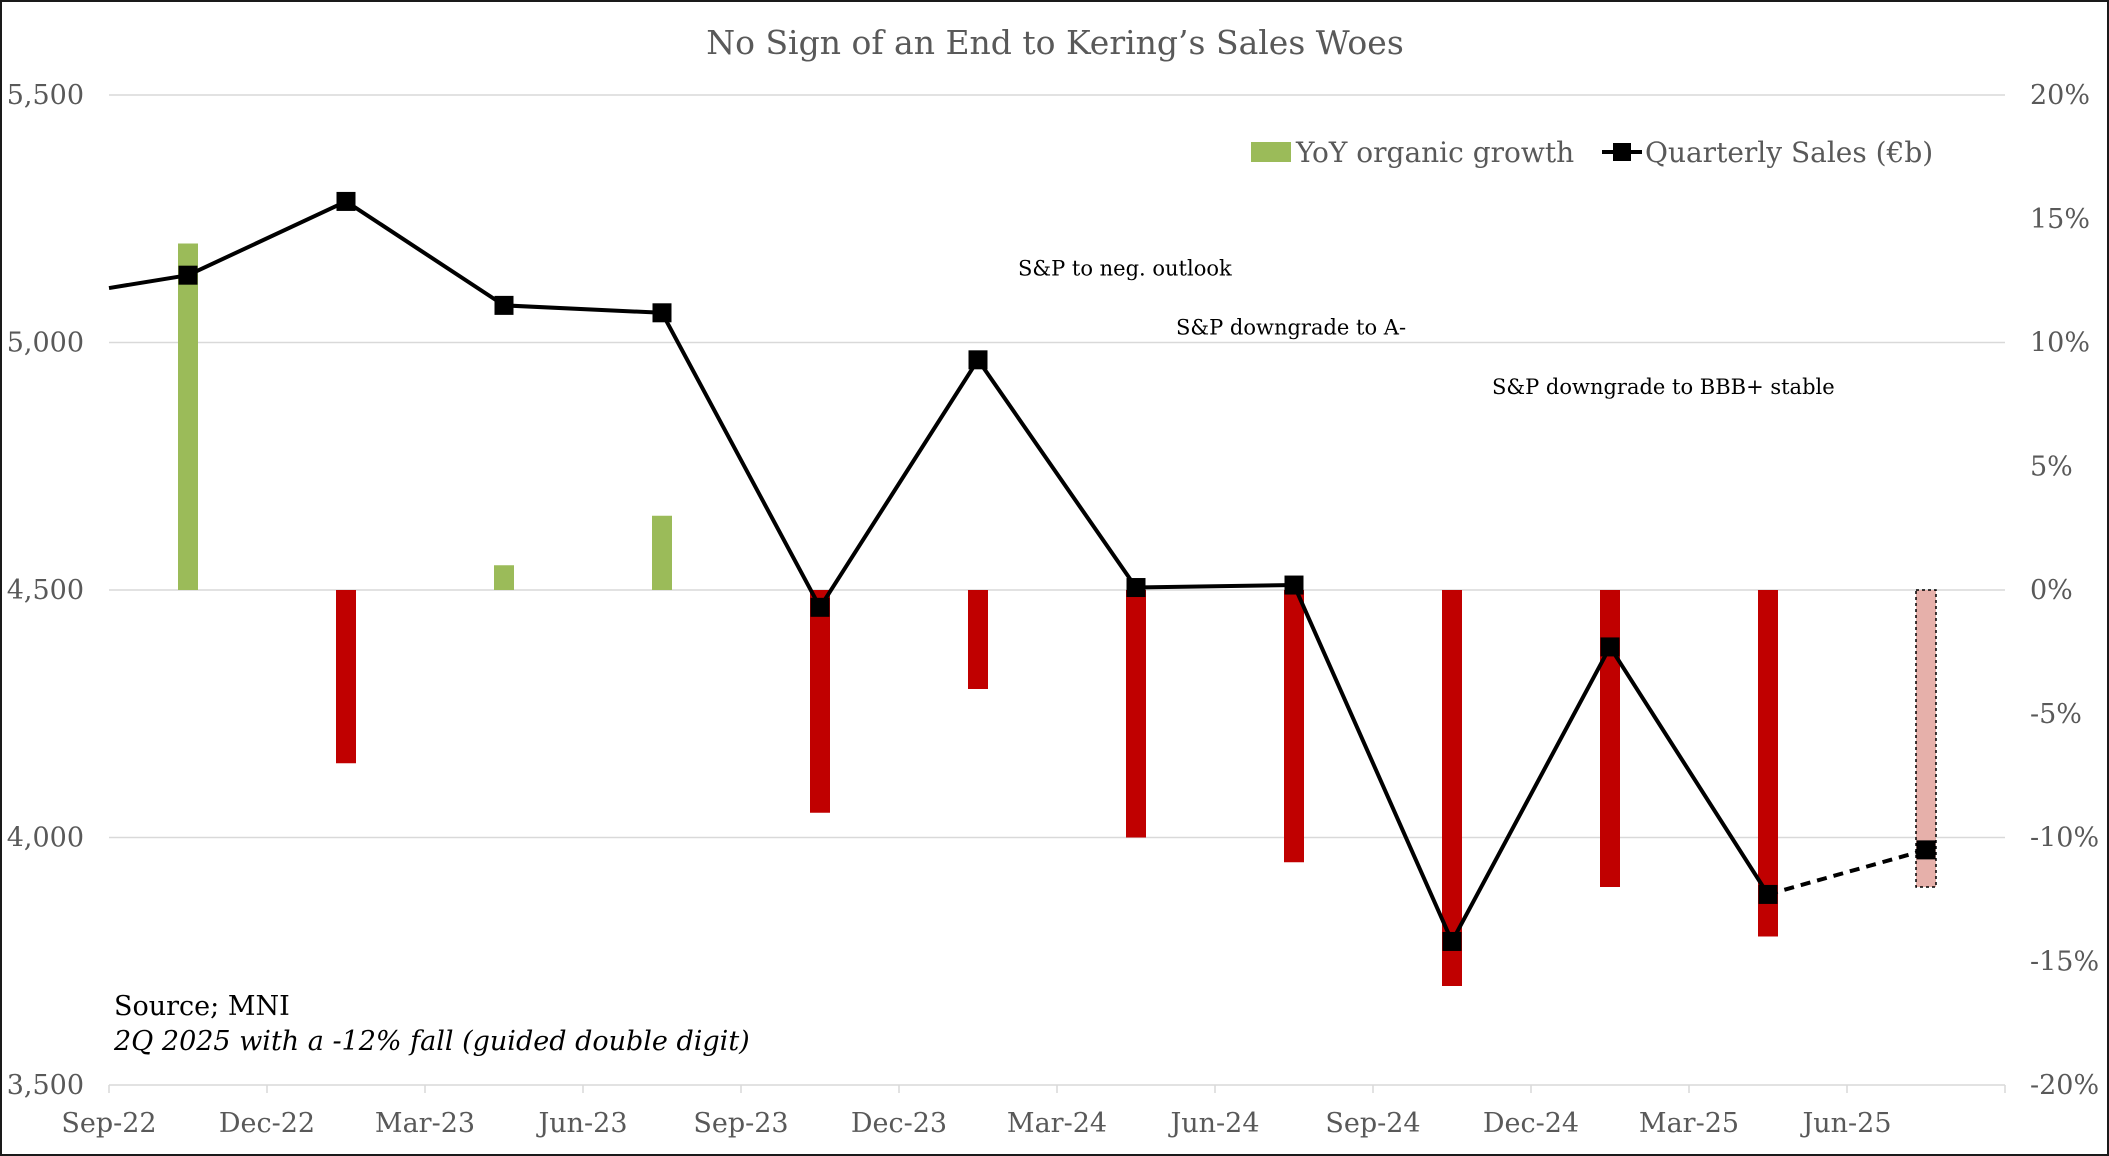 The width and height of the screenshot is (2109, 1156). I want to click on legend-sales-label: Quarterly Sales (€b), so click(1789, 152).